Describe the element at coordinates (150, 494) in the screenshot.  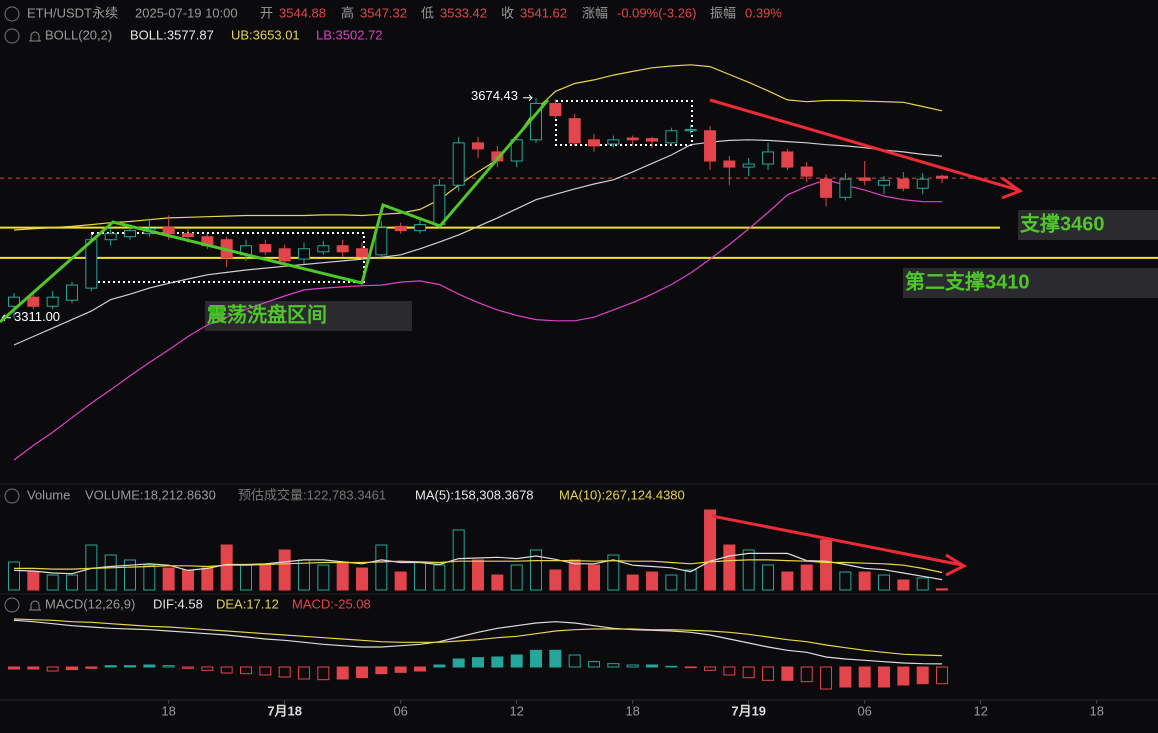
I see `vol-value: VOLUME:18,212.8630` at that location.